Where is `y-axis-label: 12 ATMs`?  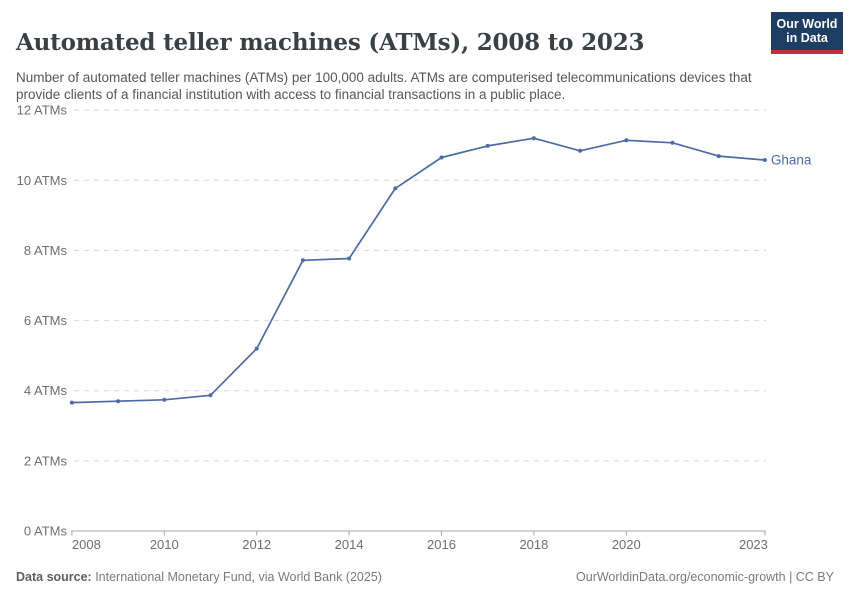 y-axis-label: 12 ATMs is located at coordinates (42, 110).